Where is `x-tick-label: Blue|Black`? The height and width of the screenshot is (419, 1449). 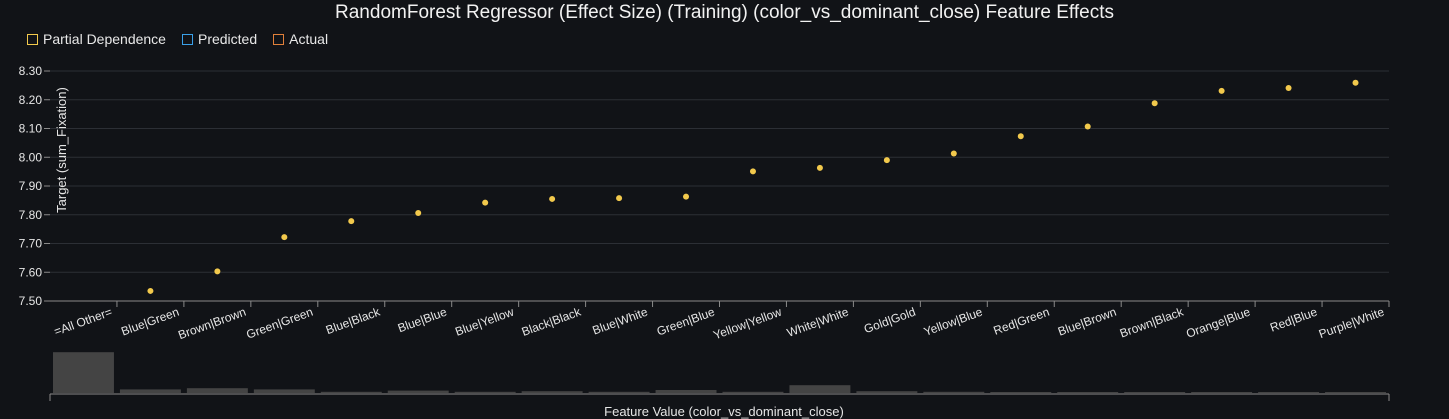
x-tick-label: Blue|Black is located at coordinates (353, 320).